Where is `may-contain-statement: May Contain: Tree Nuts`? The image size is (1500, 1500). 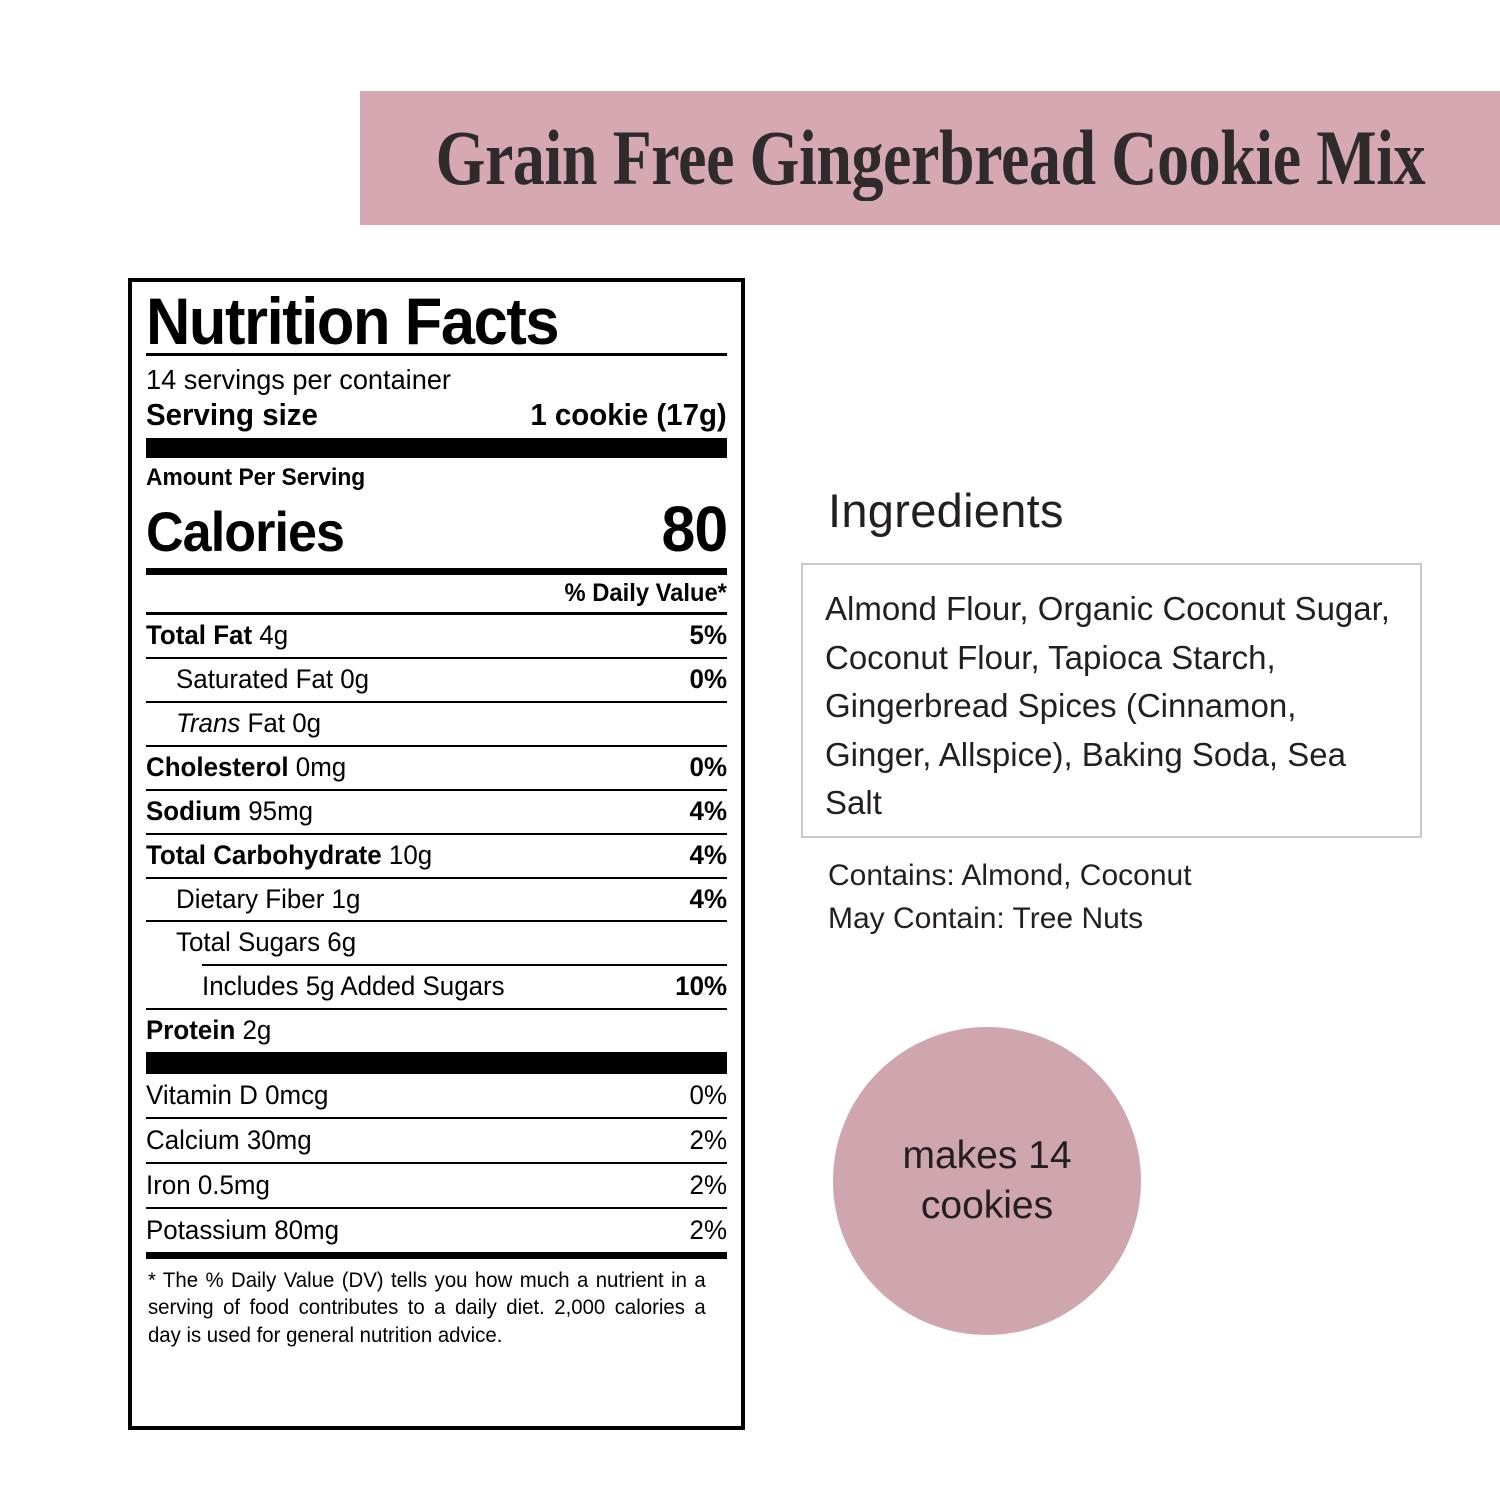 may-contain-statement: May Contain: Tree Nuts is located at coordinates (986, 918).